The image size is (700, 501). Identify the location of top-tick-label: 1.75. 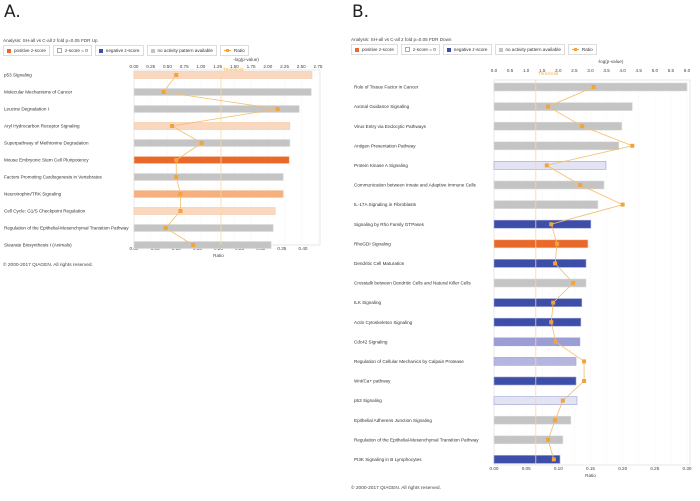
(251, 66).